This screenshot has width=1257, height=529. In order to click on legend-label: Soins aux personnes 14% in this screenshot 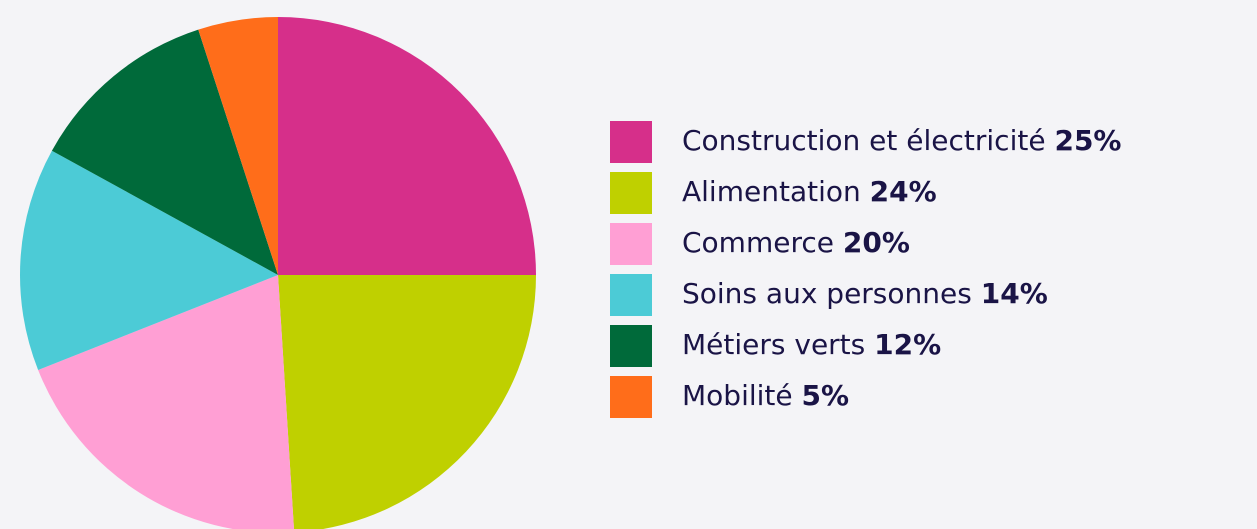, I will do `click(865, 293)`.